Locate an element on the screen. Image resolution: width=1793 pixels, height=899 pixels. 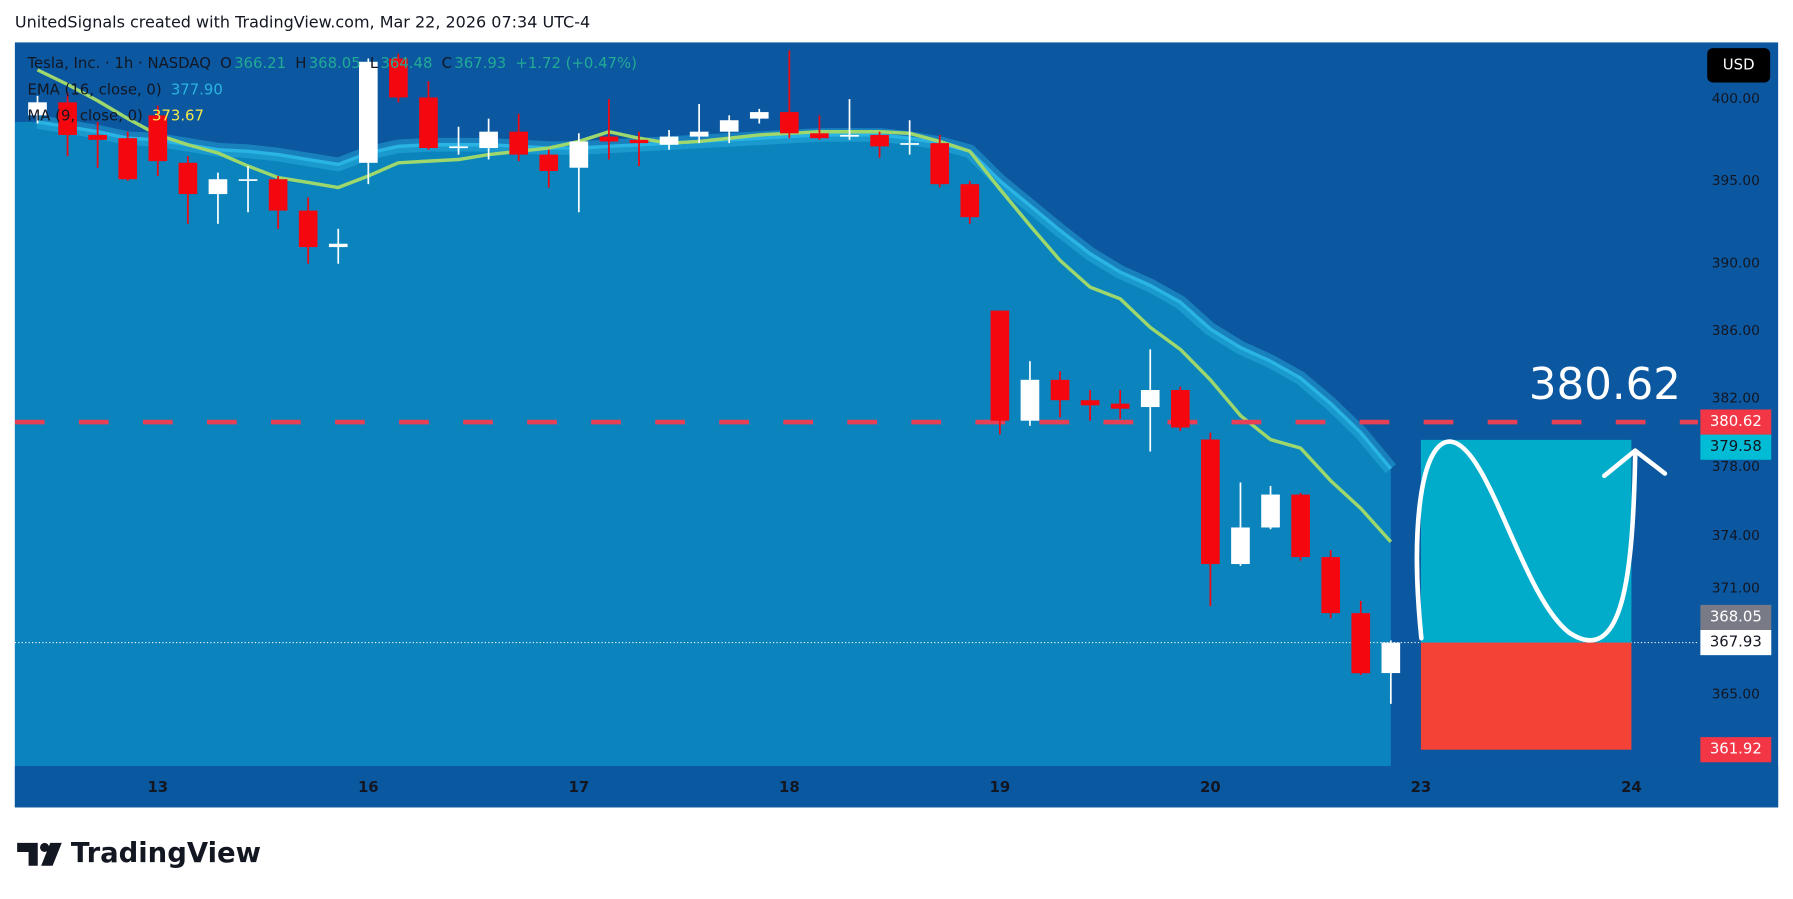
projection-arrowhead is located at coordinates (1635, 463).